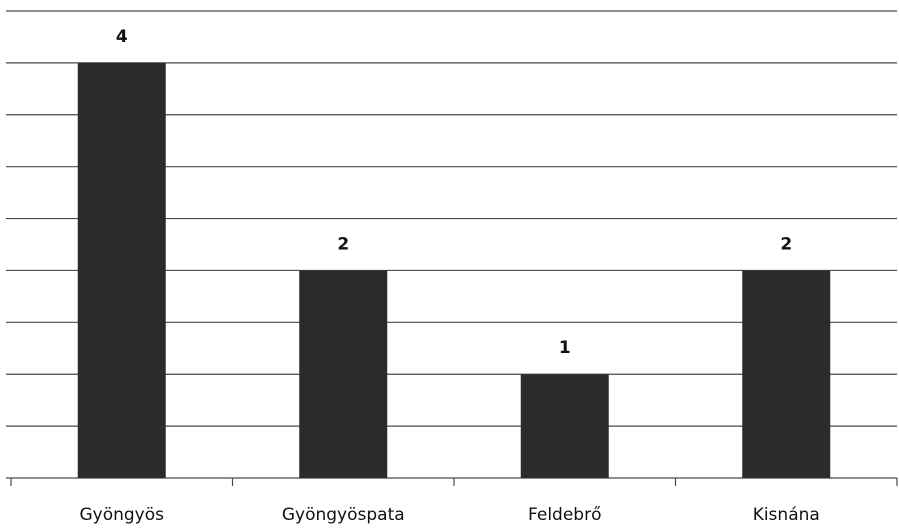  What do you see at coordinates (122, 37) in the screenshot?
I see `data-label: 4` at bounding box center [122, 37].